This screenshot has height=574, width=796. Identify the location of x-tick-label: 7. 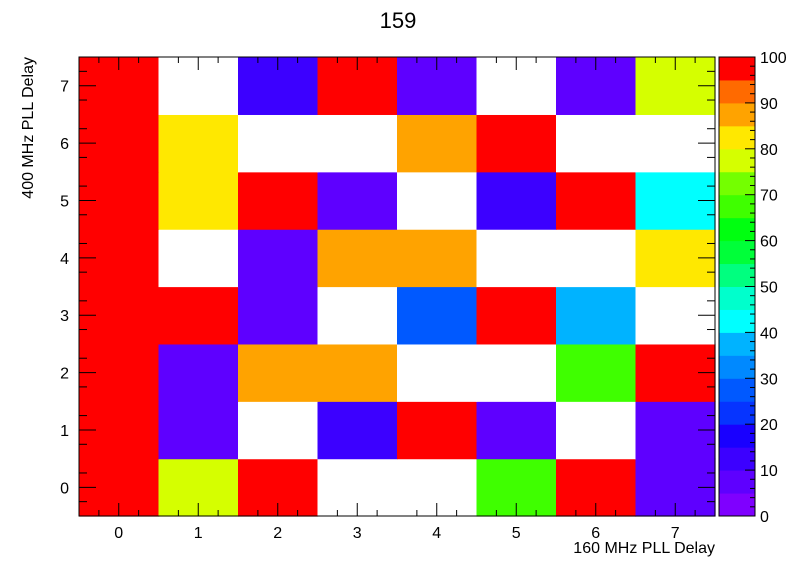
(675, 533).